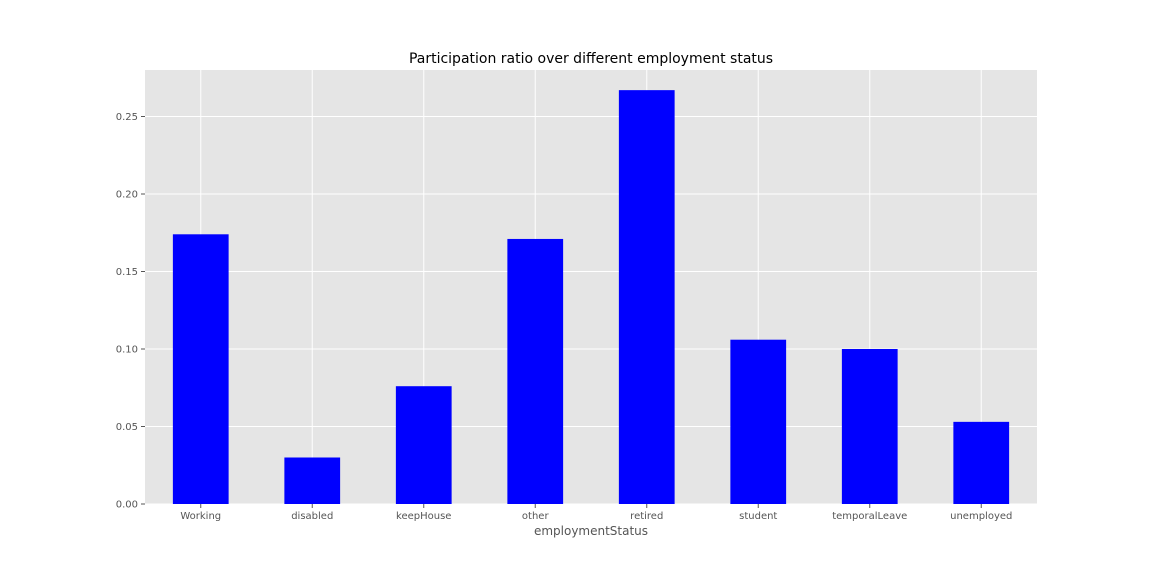 The image size is (1152, 576). I want to click on x-tick-label: student, so click(758, 516).